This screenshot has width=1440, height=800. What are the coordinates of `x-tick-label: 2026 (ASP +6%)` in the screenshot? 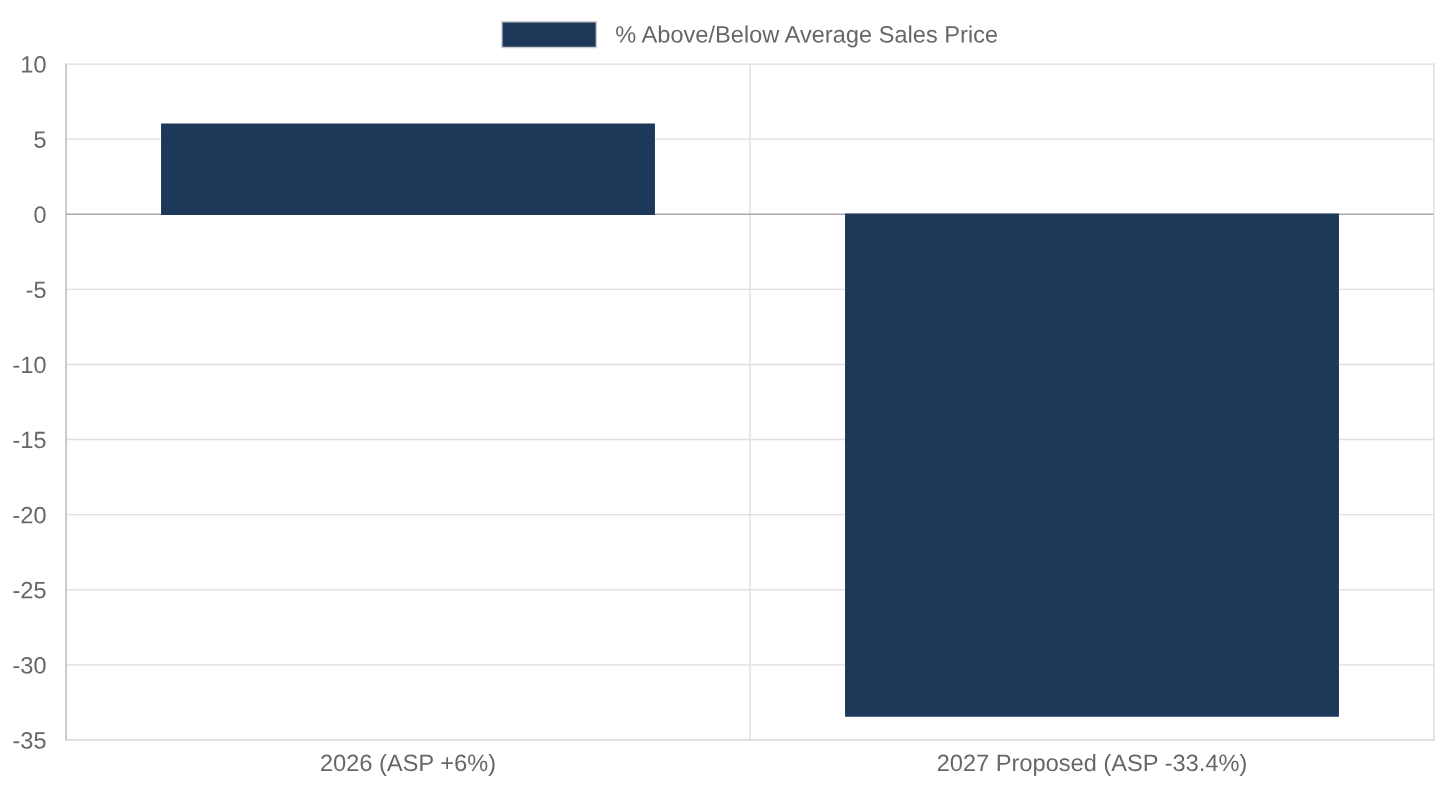 It's located at (408, 764).